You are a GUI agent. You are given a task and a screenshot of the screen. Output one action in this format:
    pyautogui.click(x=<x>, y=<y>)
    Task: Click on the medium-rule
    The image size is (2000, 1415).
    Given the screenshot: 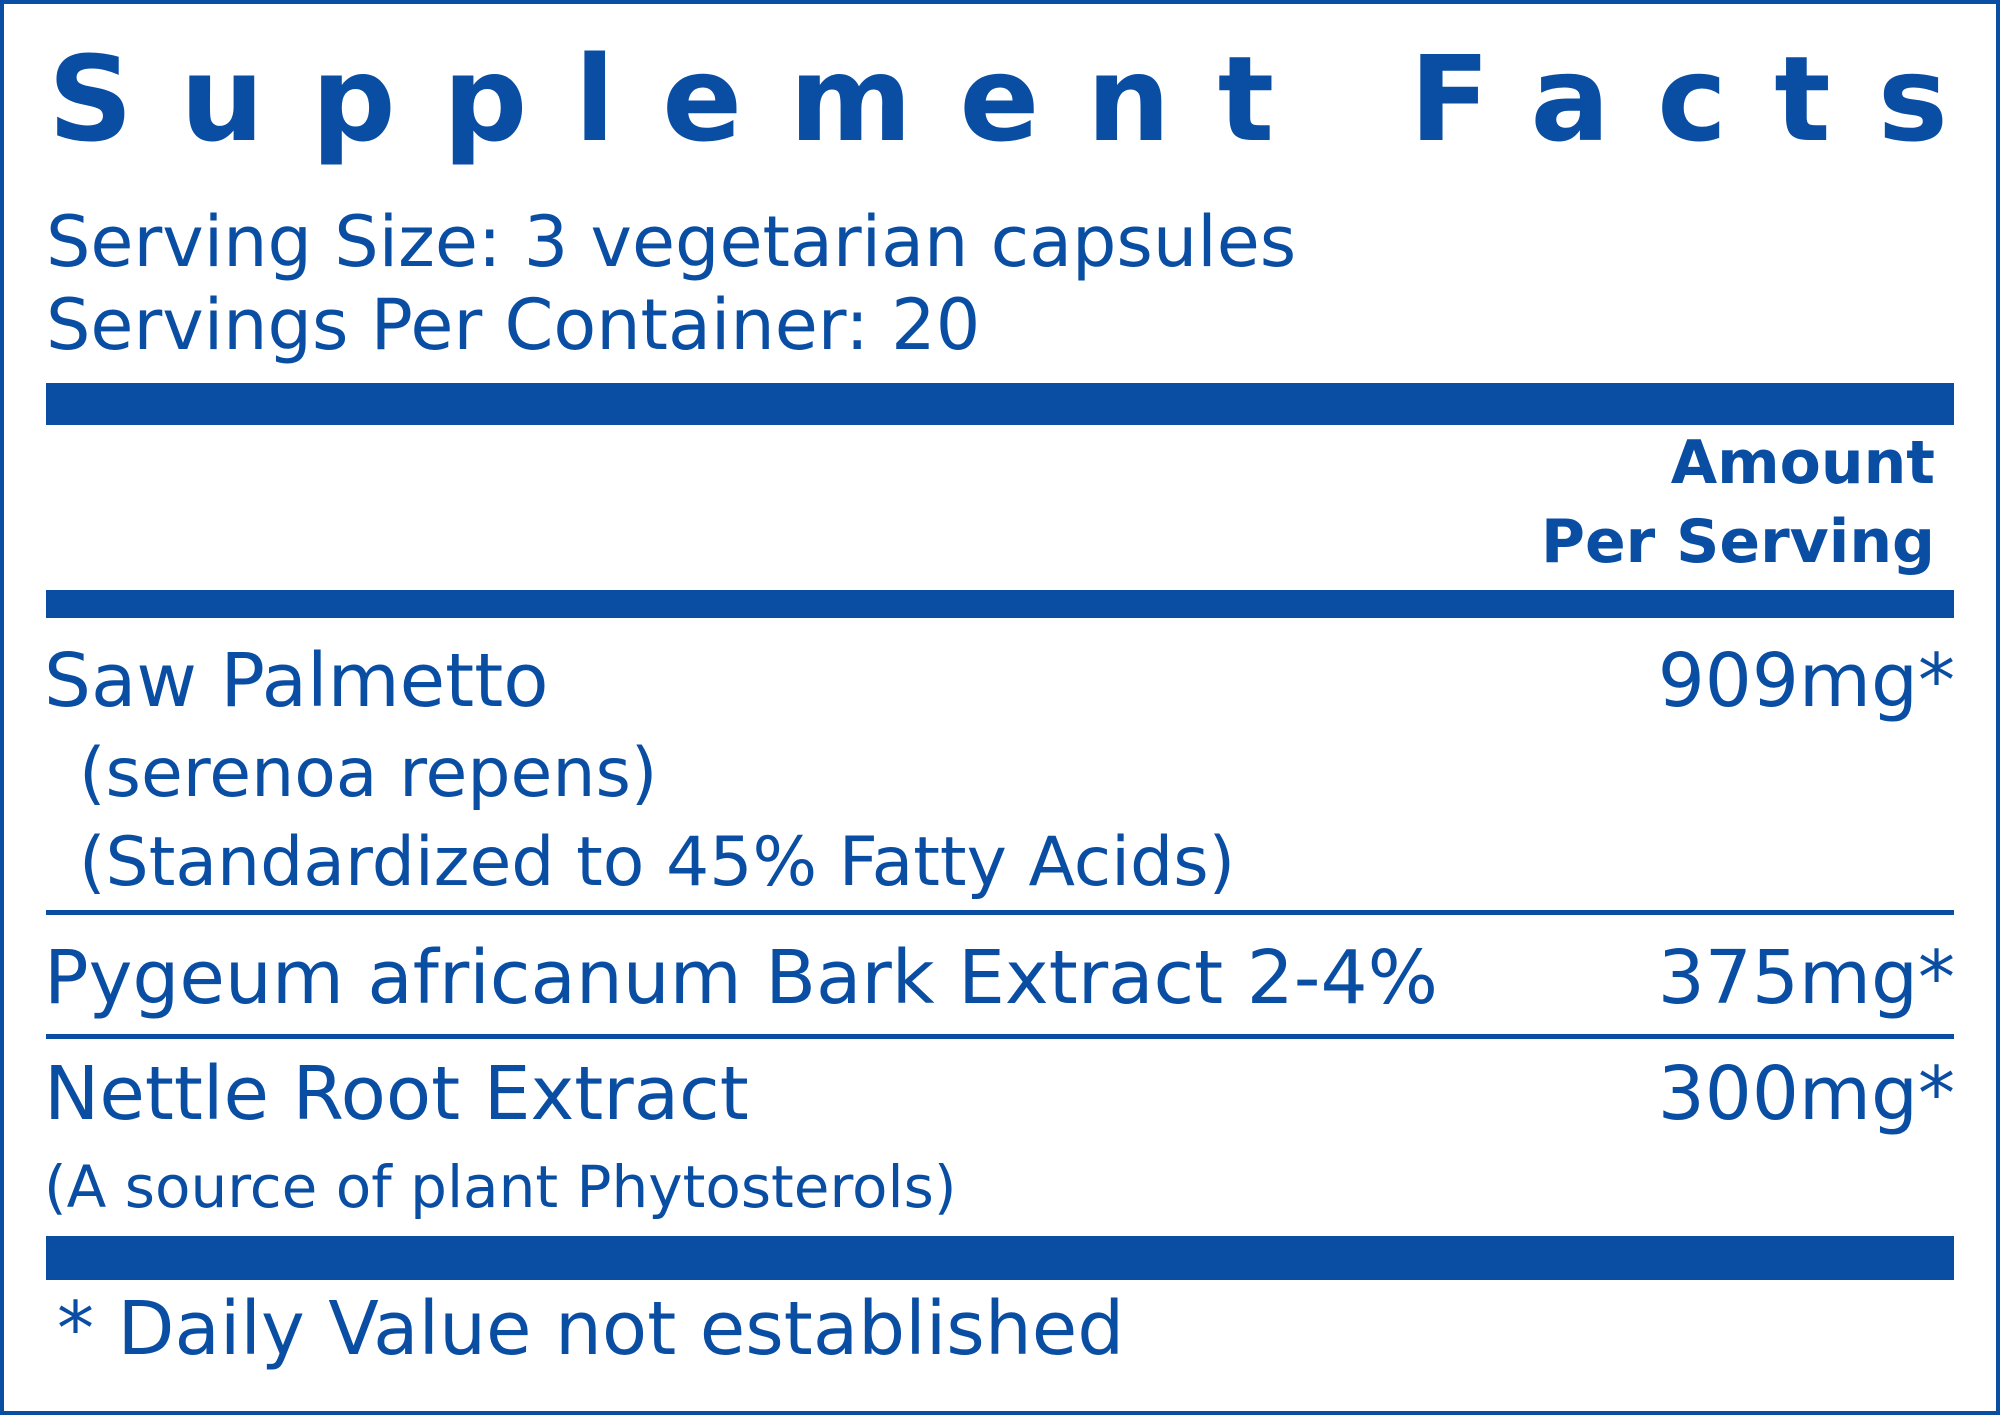 What is the action you would take?
    pyautogui.click(x=1000, y=604)
    